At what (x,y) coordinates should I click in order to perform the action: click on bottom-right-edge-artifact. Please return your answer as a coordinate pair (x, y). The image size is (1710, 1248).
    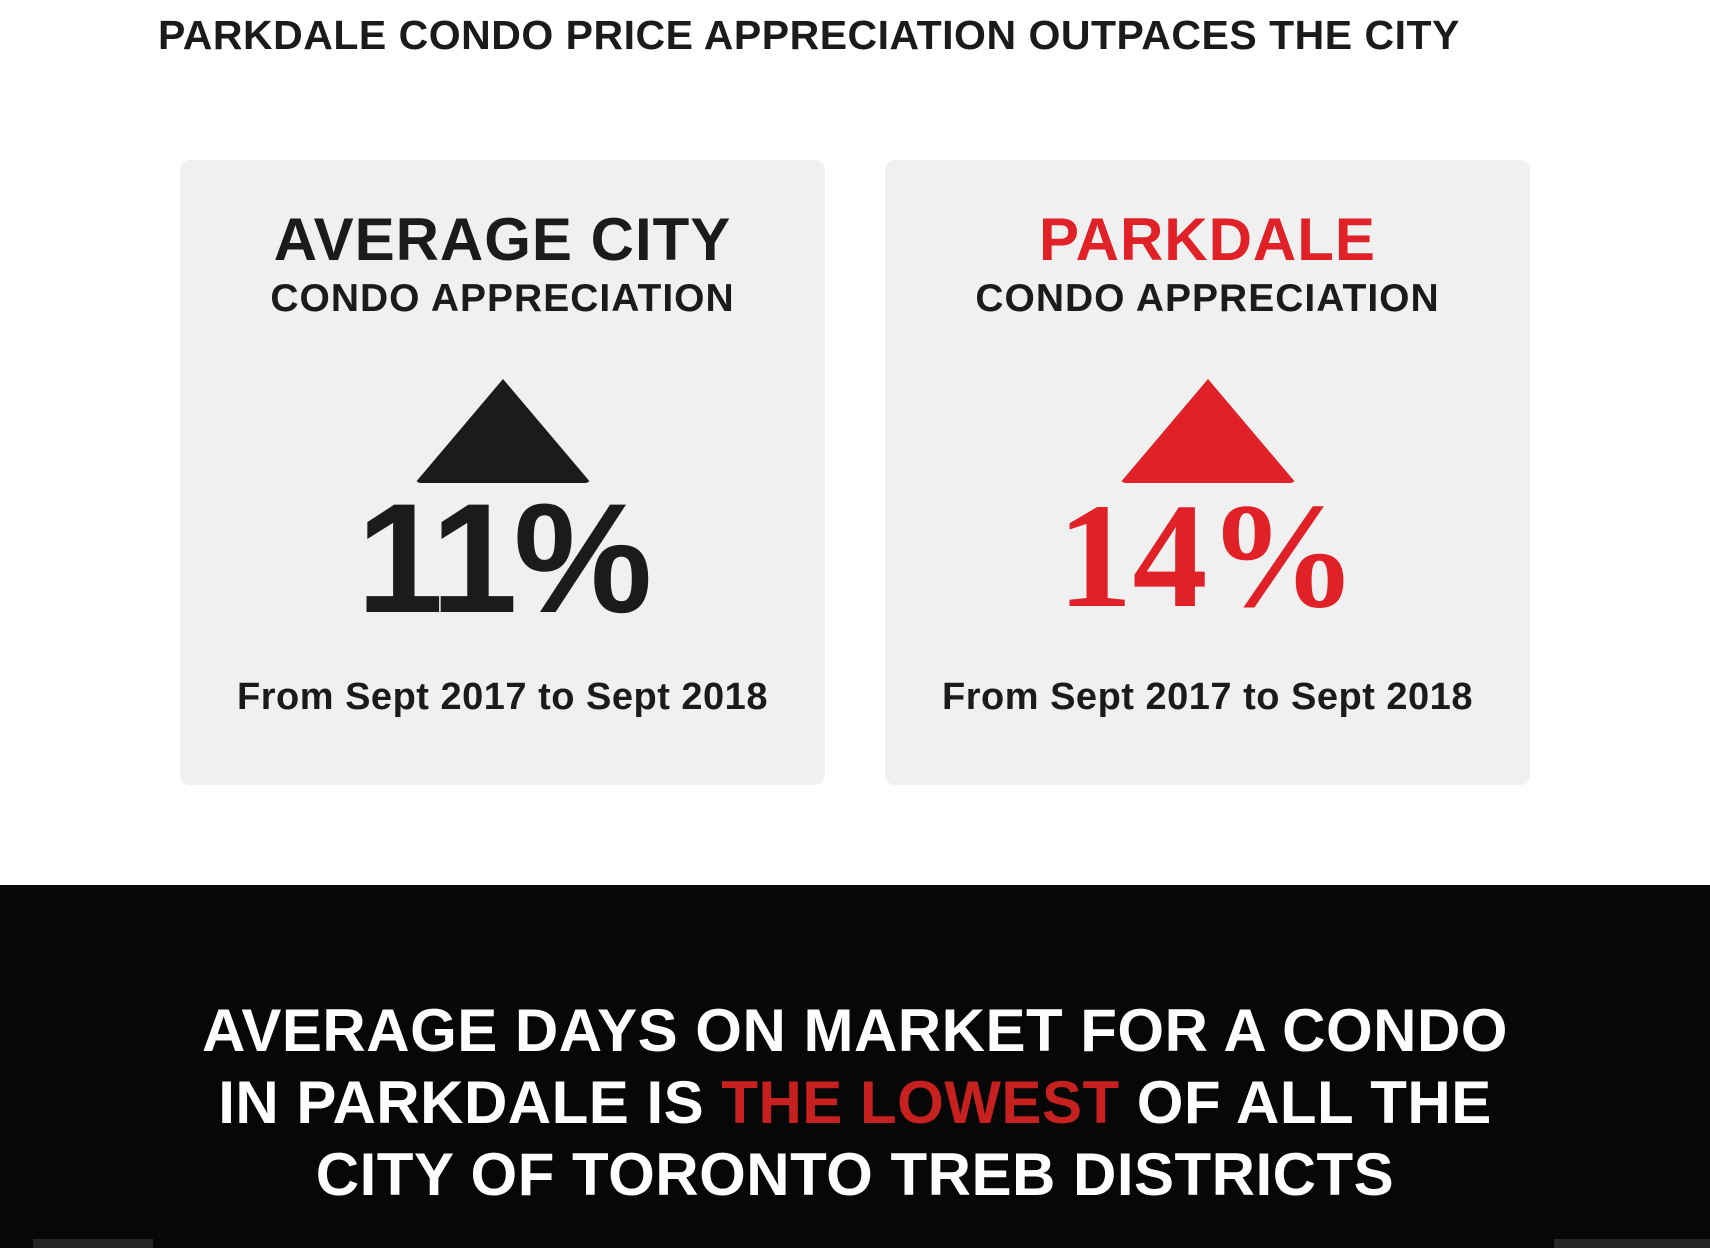
    Looking at the image, I should click on (1632, 1243).